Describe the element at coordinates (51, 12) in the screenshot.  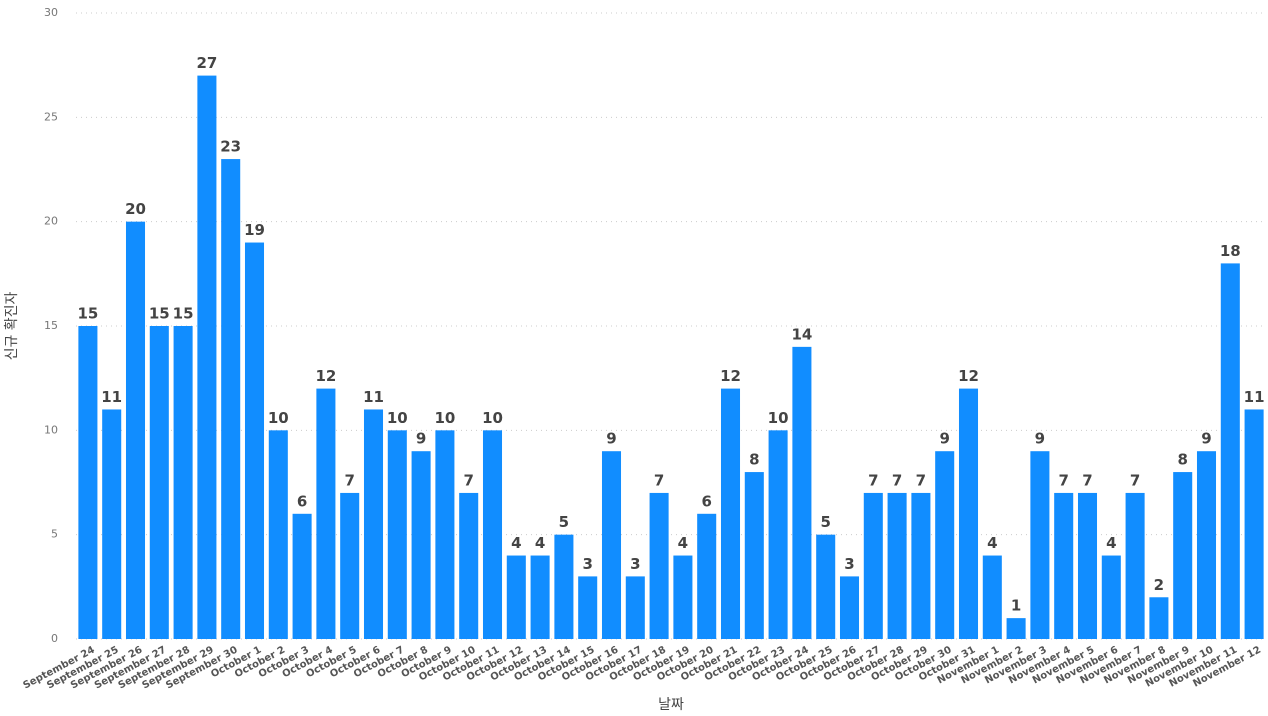
I see `y-tick-label: 30` at that location.